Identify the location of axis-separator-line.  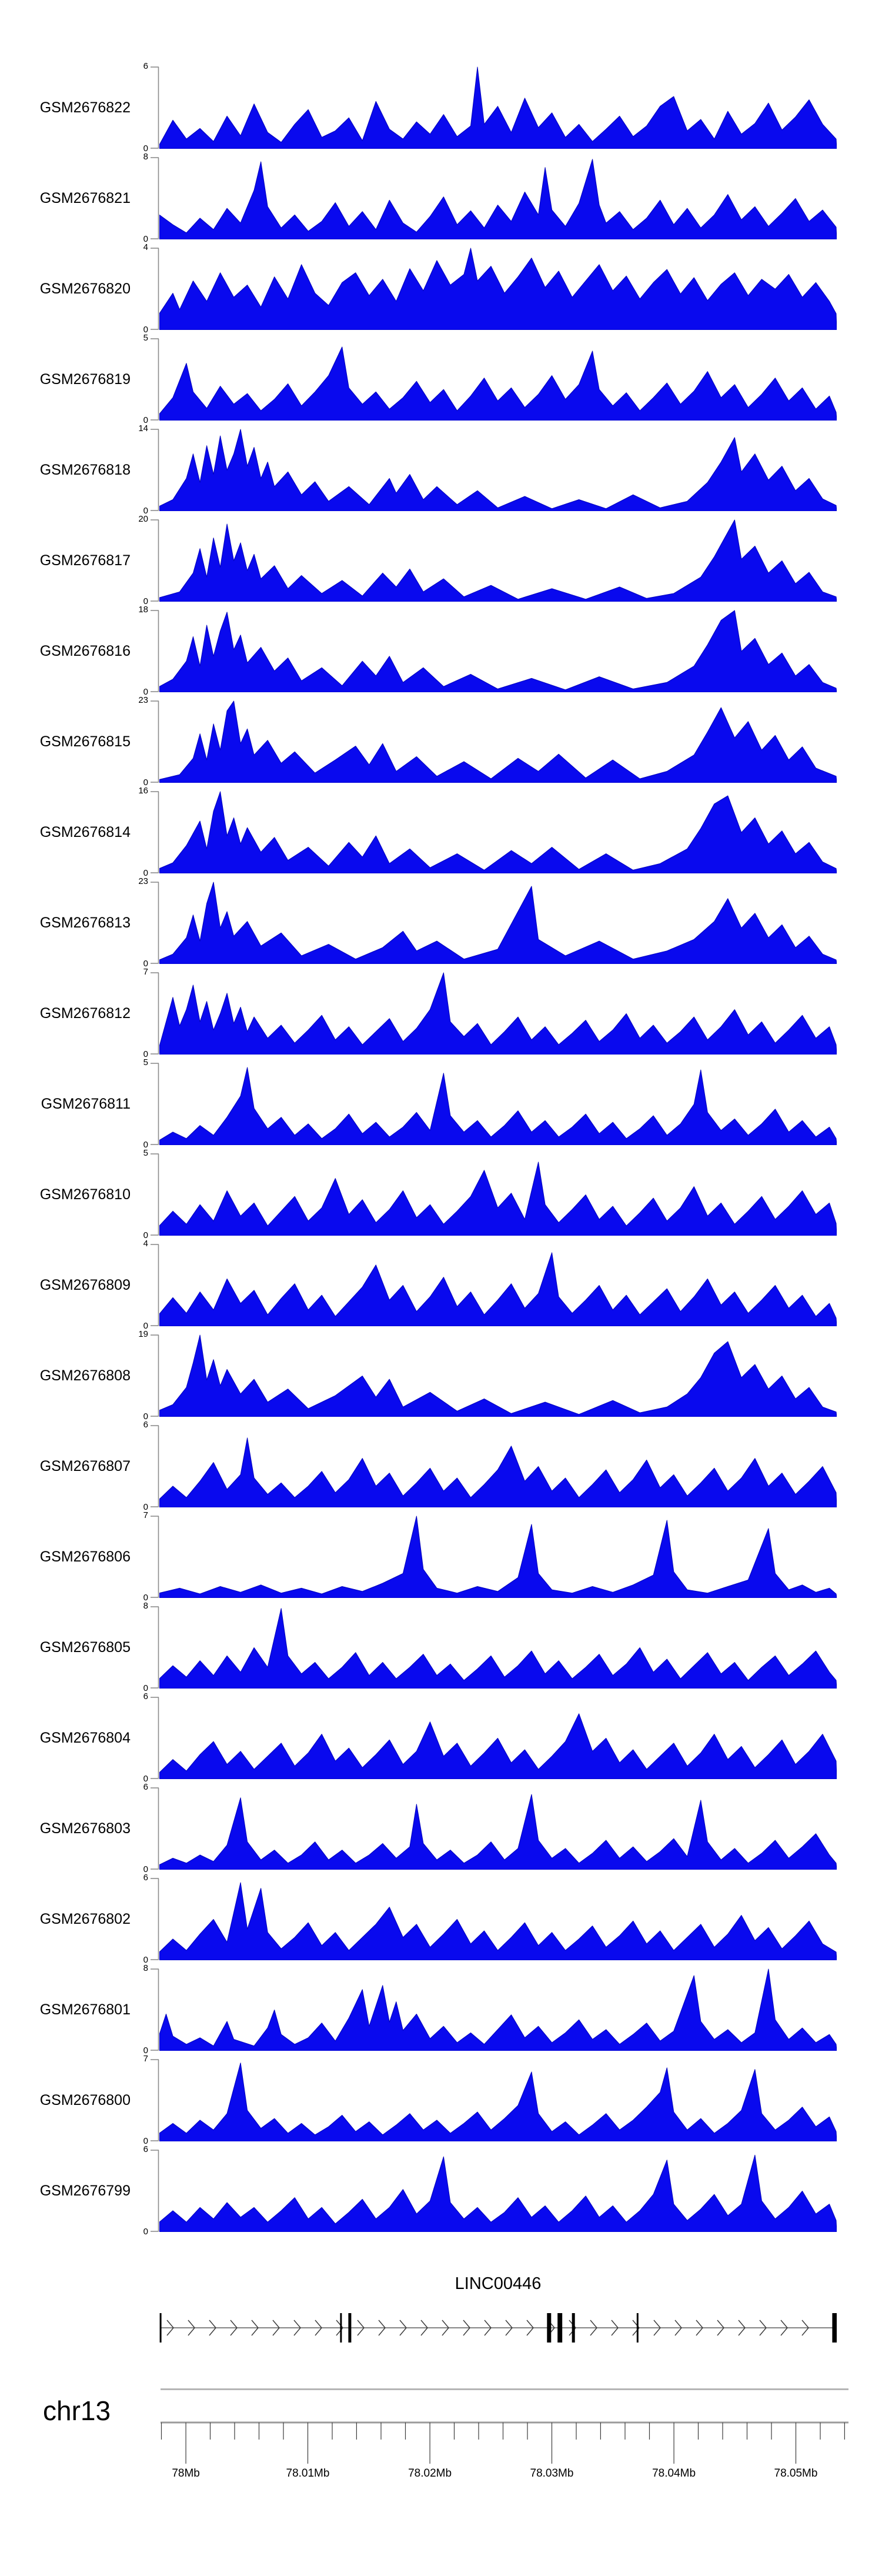
(504, 2389).